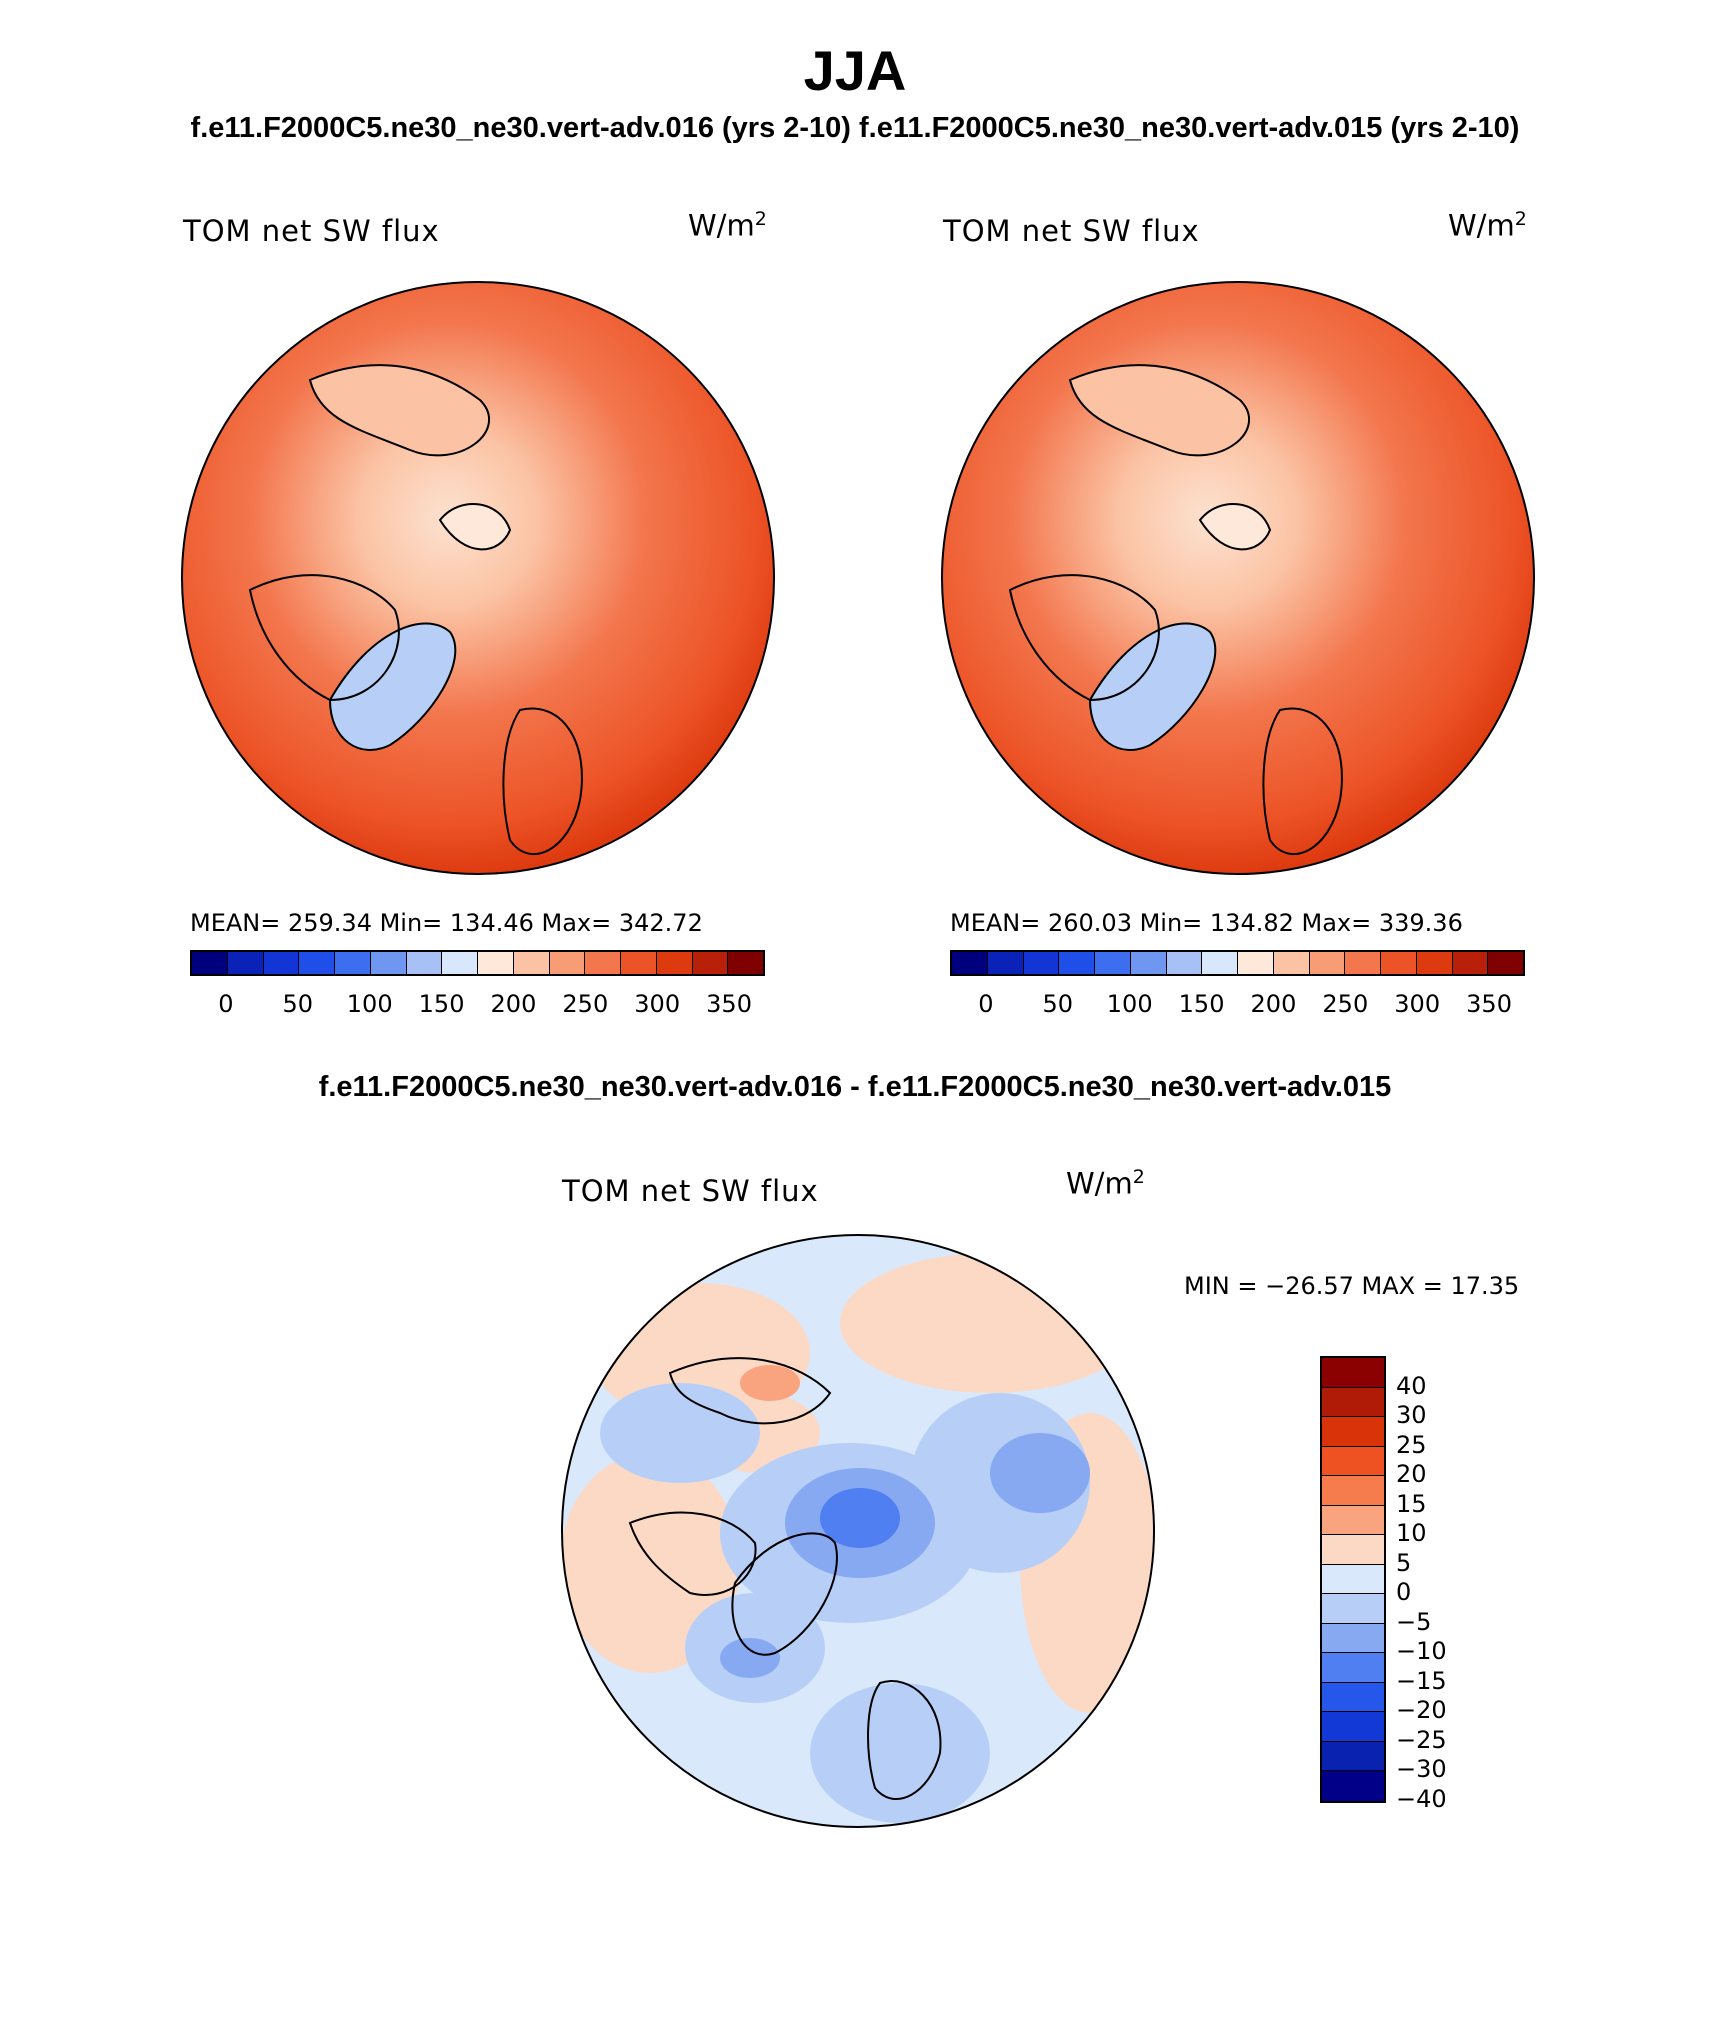 This screenshot has width=1710, height=2044. I want to click on panel1-colorbar-tick-label: 350, so click(729, 1004).